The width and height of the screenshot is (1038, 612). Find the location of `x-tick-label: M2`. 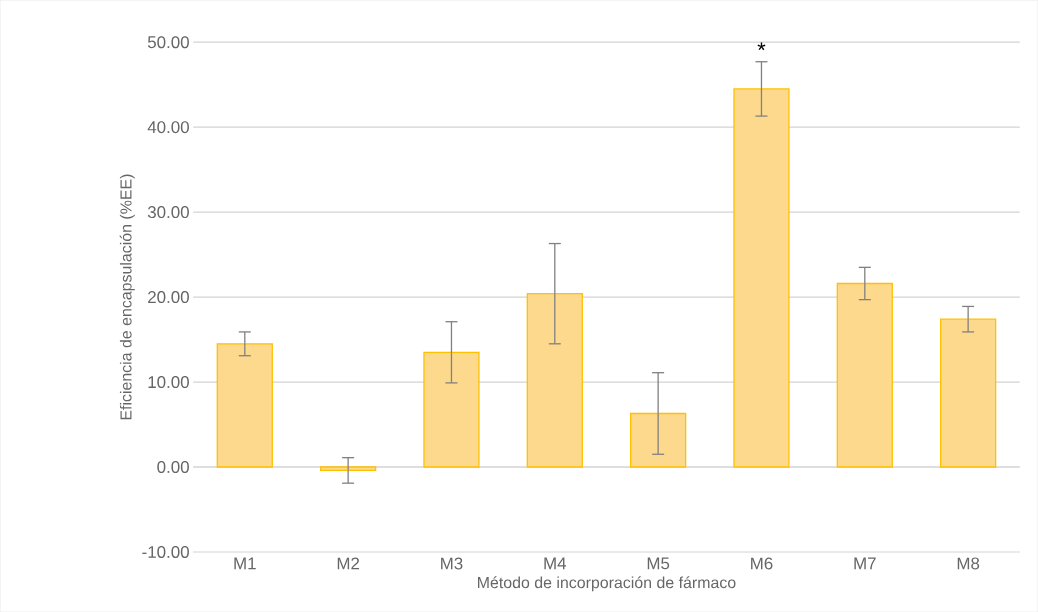

x-tick-label: M2 is located at coordinates (348, 563).